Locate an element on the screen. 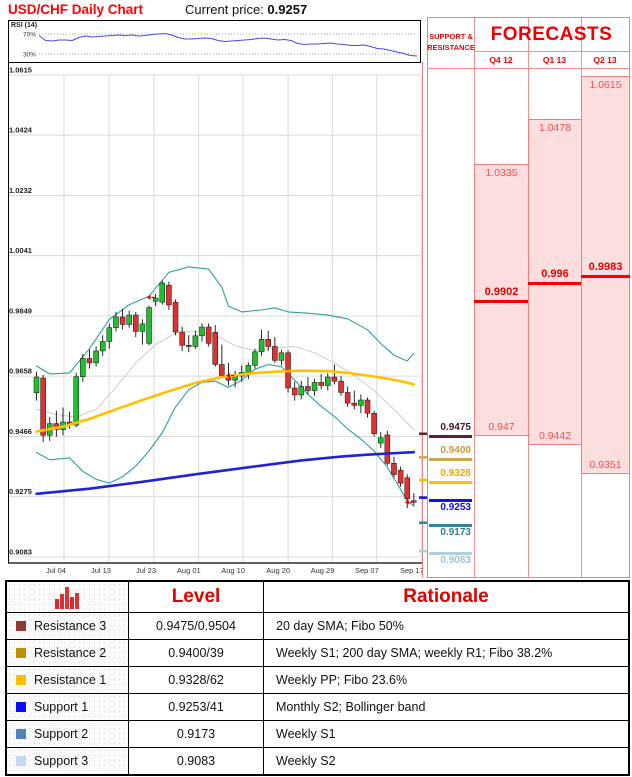 This screenshot has height=777, width=632. level-name: Resistance 1 is located at coordinates (70, 680).